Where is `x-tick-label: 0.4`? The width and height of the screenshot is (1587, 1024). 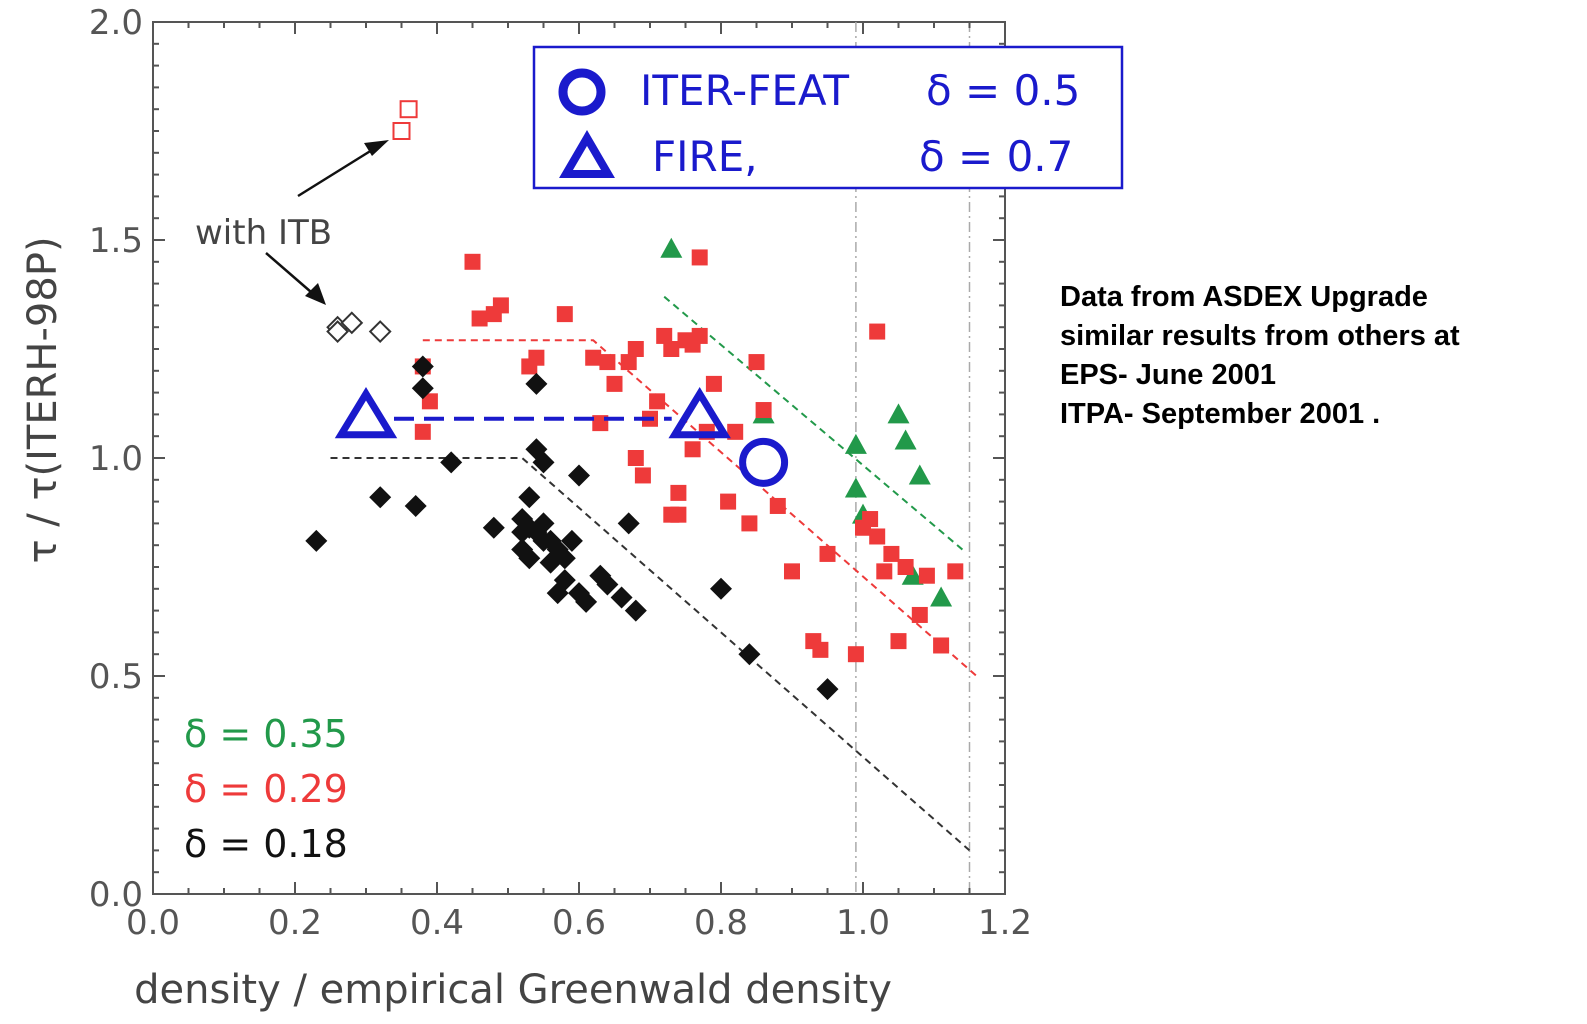
x-tick-label: 0.4 is located at coordinates (437, 923).